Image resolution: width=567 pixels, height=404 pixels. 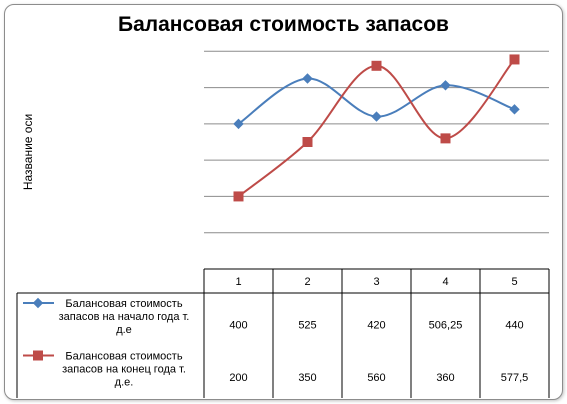 I want to click on data-label: 360, so click(x=445, y=378).